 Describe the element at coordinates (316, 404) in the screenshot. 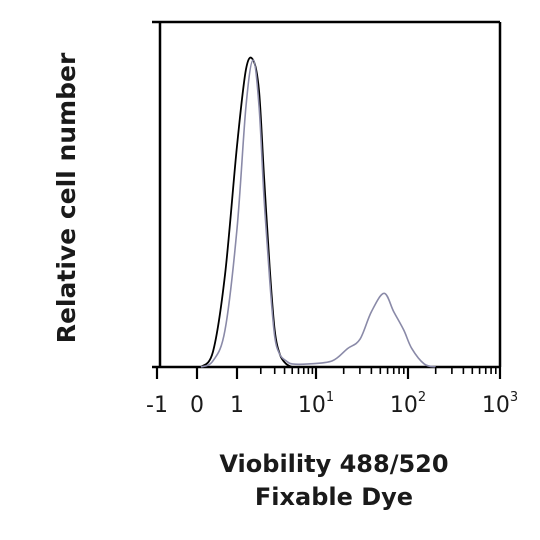

I see `x-tick-label: 10¹` at that location.